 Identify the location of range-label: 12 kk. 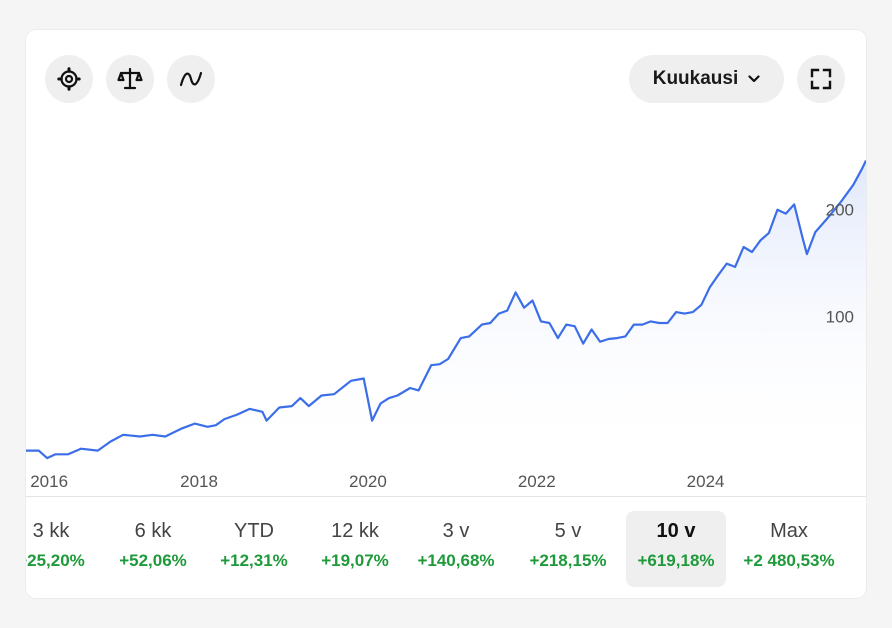
(355, 531).